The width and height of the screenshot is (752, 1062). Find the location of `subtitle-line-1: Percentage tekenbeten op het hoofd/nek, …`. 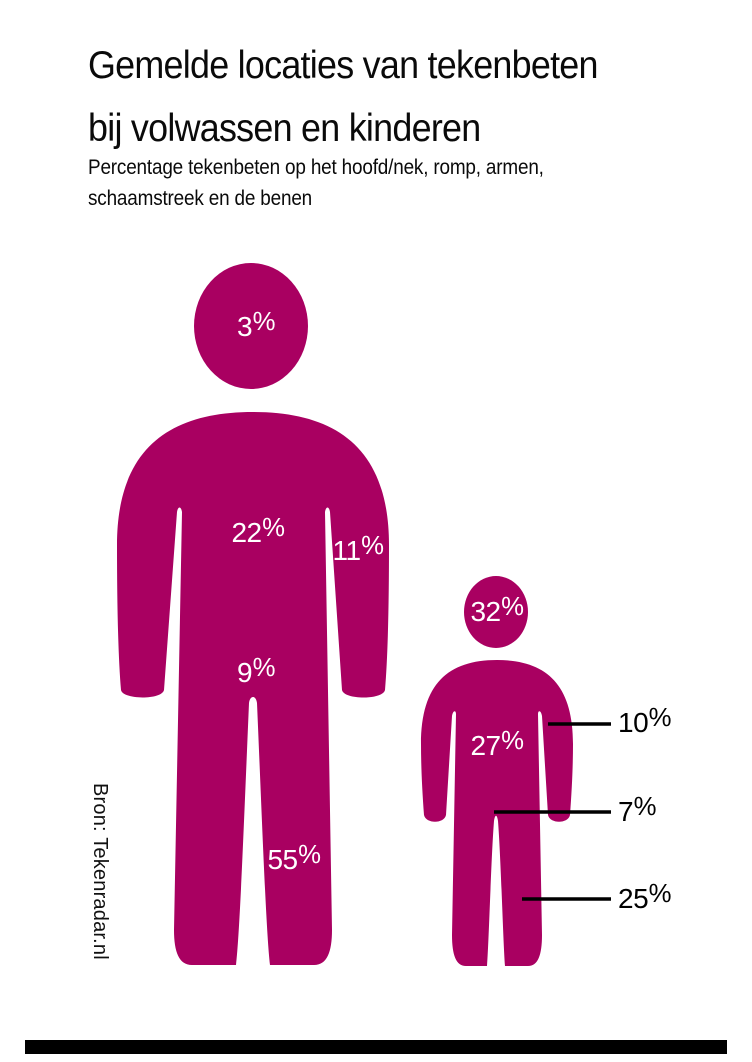

subtitle-line-1: Percentage tekenbeten op het hoofd/nek, … is located at coordinates (316, 167).